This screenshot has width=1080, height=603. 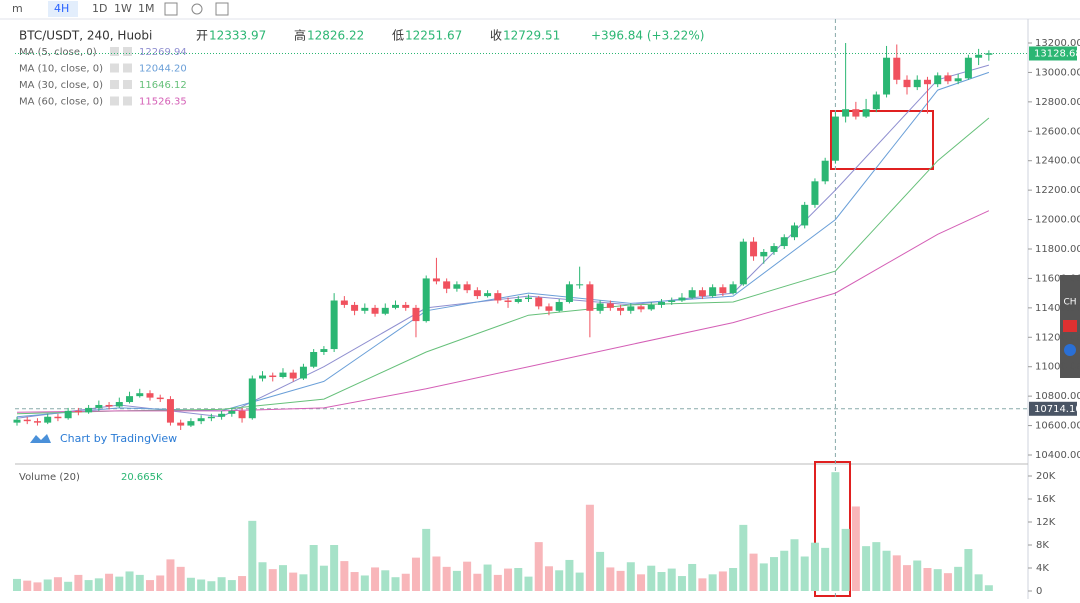 I want to click on y-tick-label: 12400.00, so click(x=1057, y=161).